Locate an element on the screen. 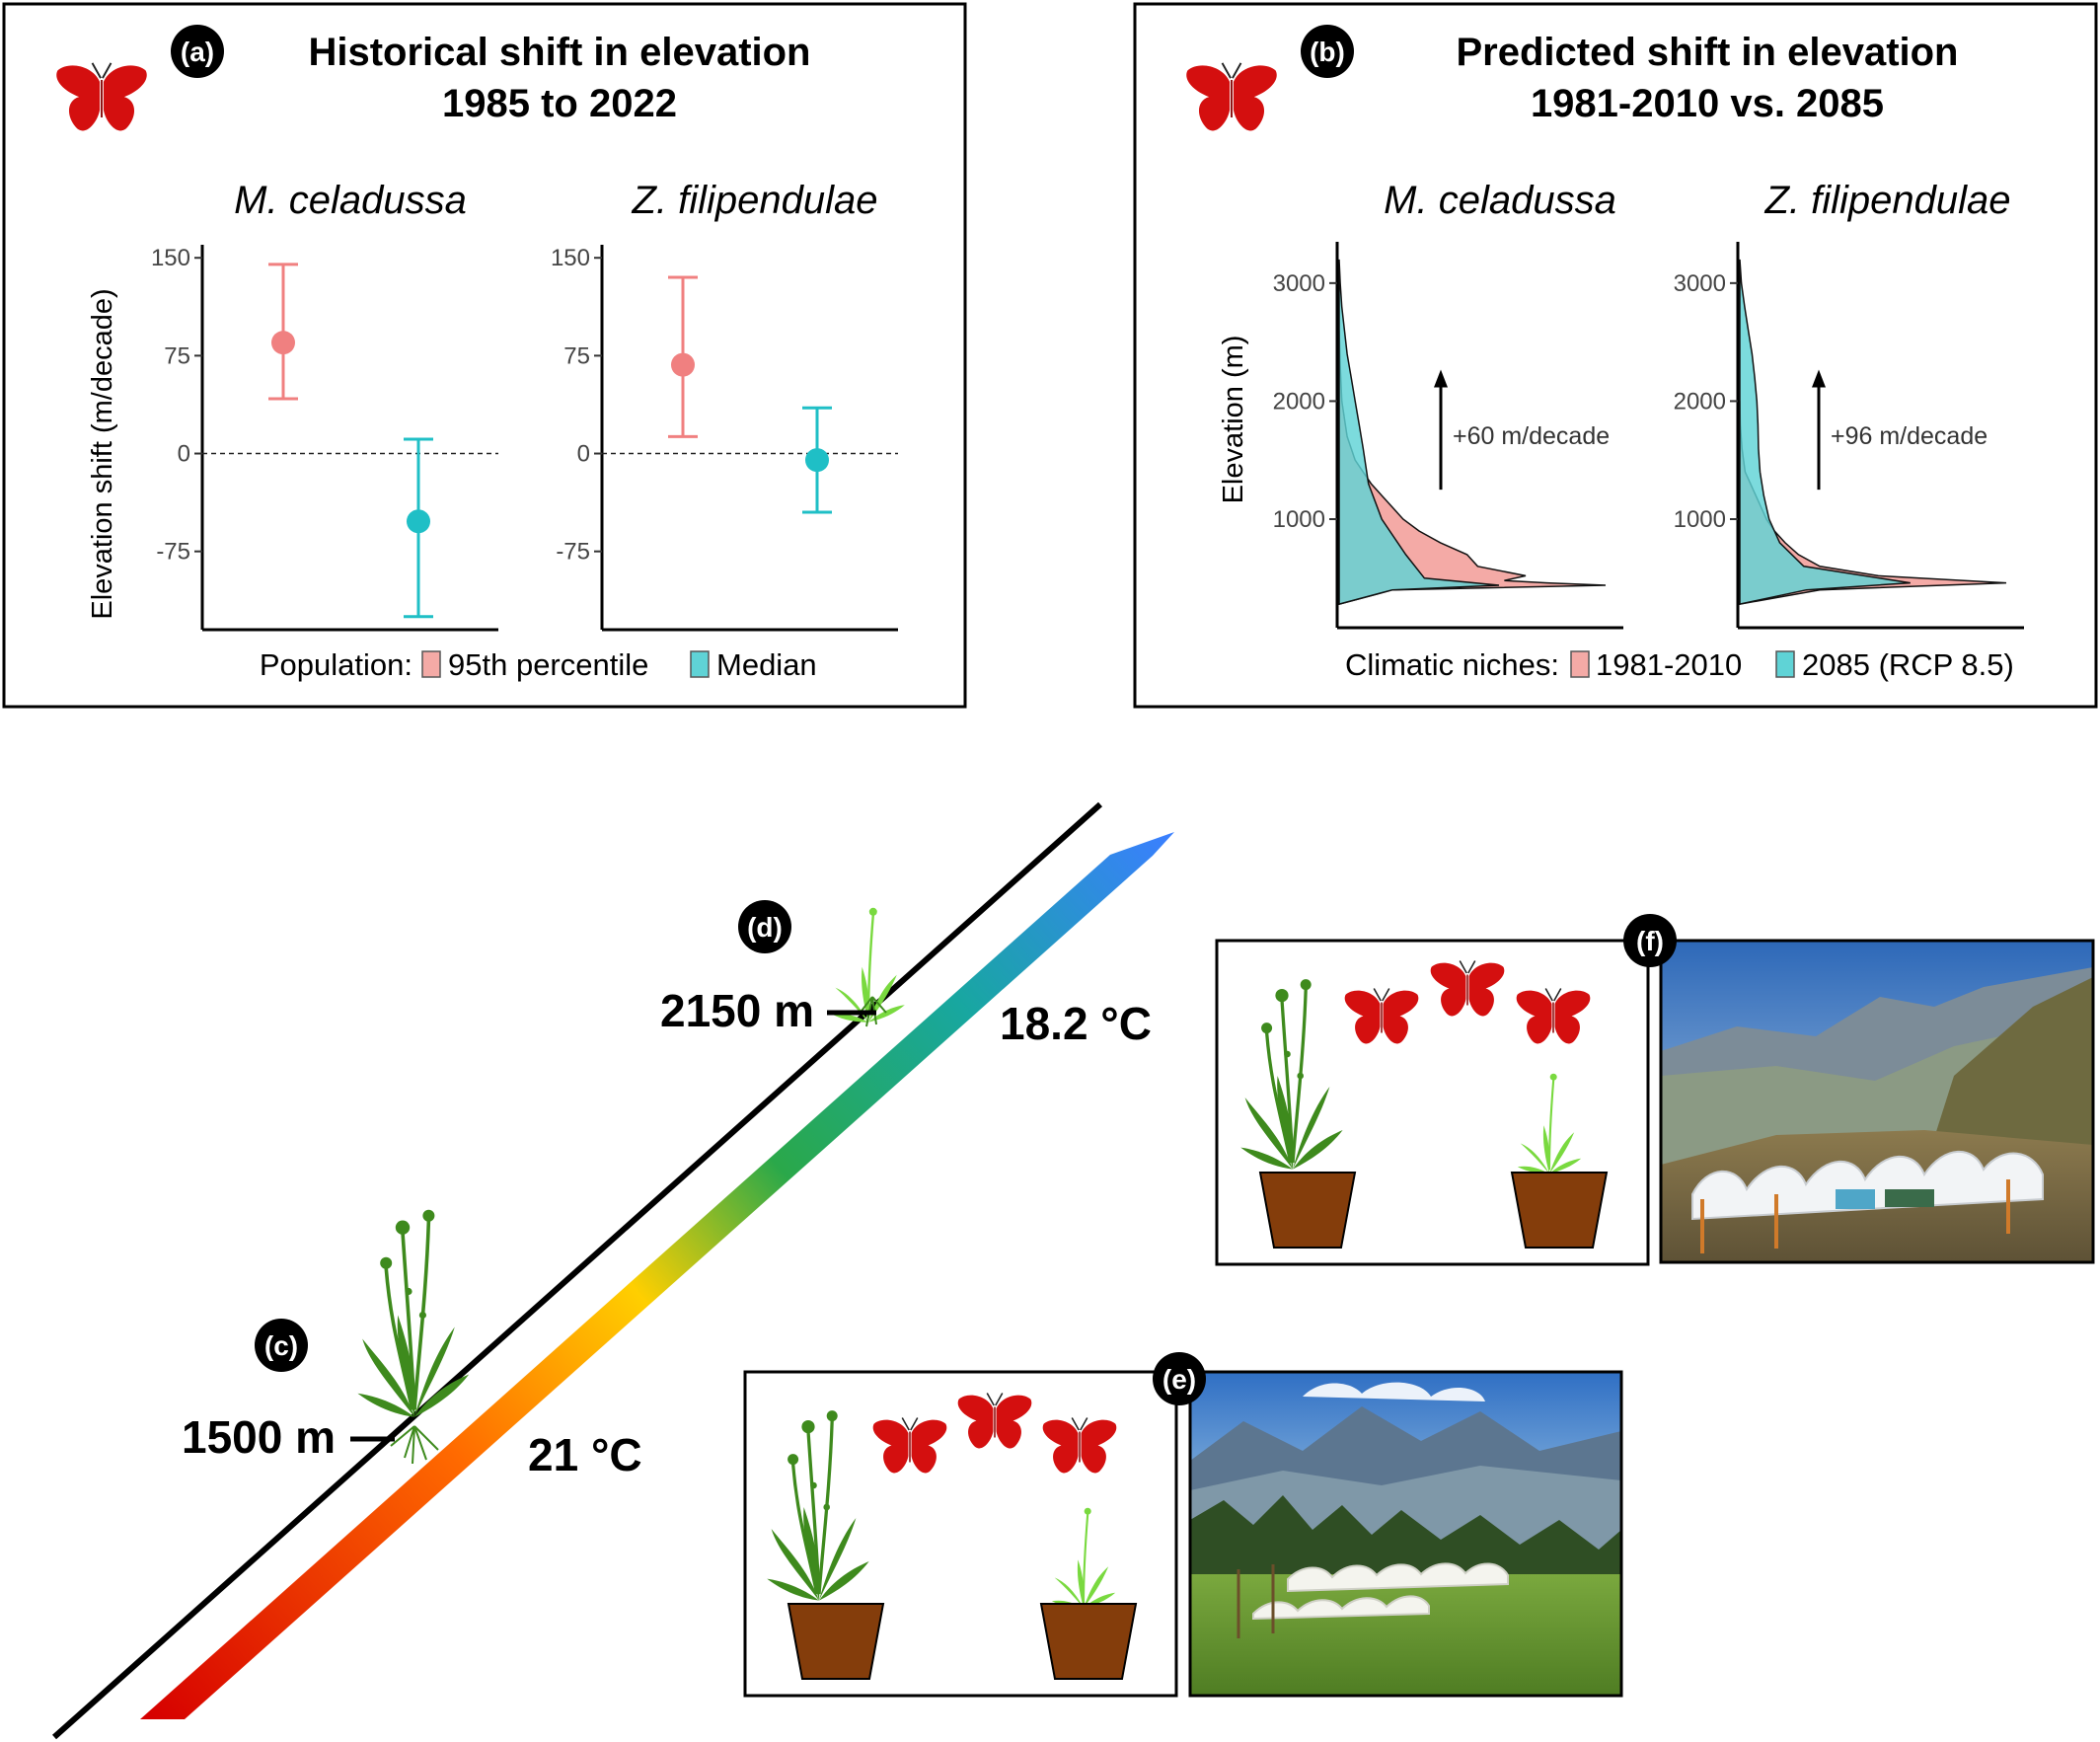  field-photo-high-site is located at coordinates (1877, 1101).